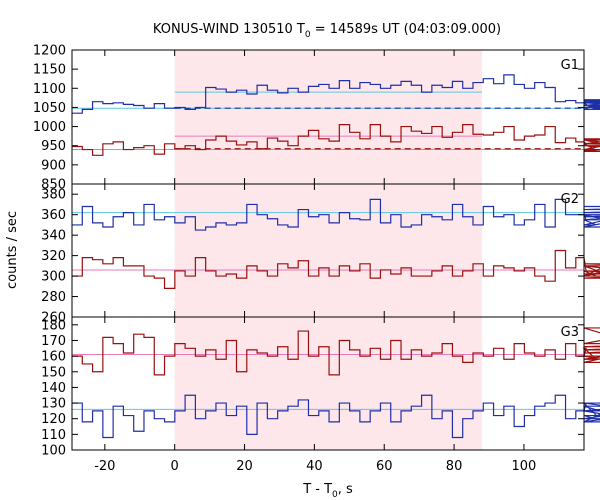  What do you see at coordinates (53, 451) in the screenshot?
I see `y-tick-label-G3: 100` at bounding box center [53, 451].